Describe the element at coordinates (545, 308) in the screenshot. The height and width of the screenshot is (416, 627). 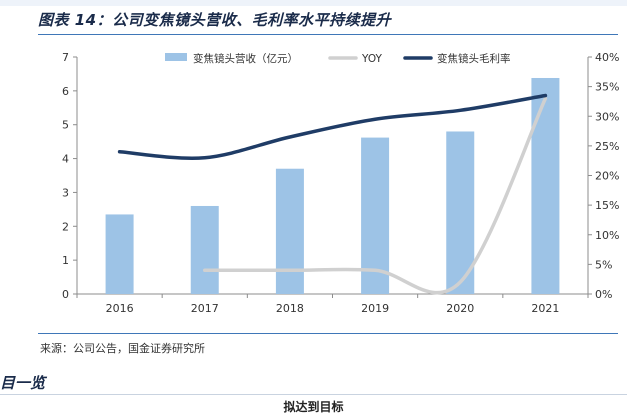
I see `x-tick-label: 2021` at that location.